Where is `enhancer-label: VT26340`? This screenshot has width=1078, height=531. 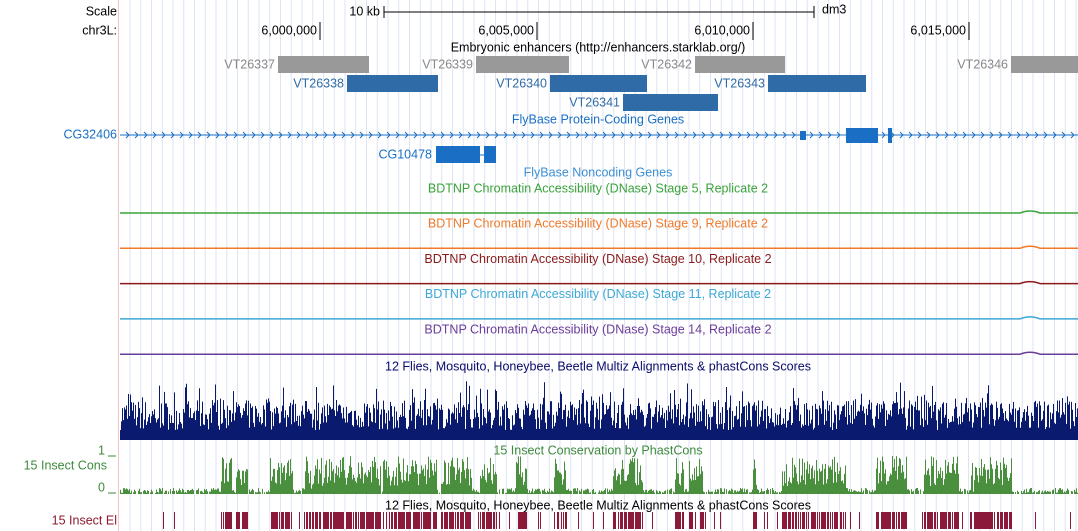 enhancer-label: VT26340 is located at coordinates (521, 83).